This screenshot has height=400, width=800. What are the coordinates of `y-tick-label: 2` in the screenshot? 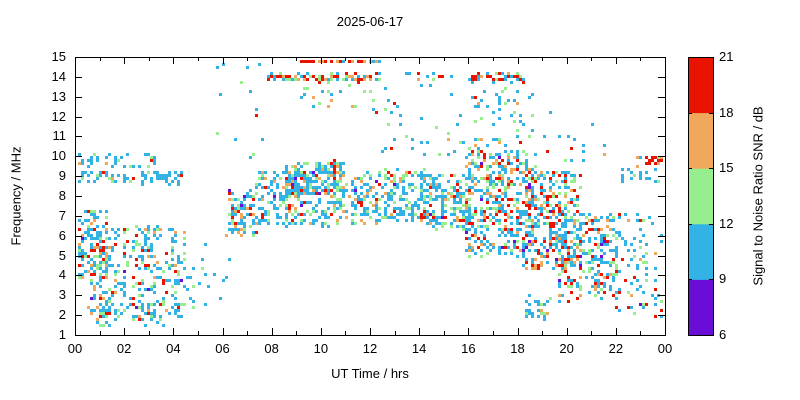 It's located at (62, 315).